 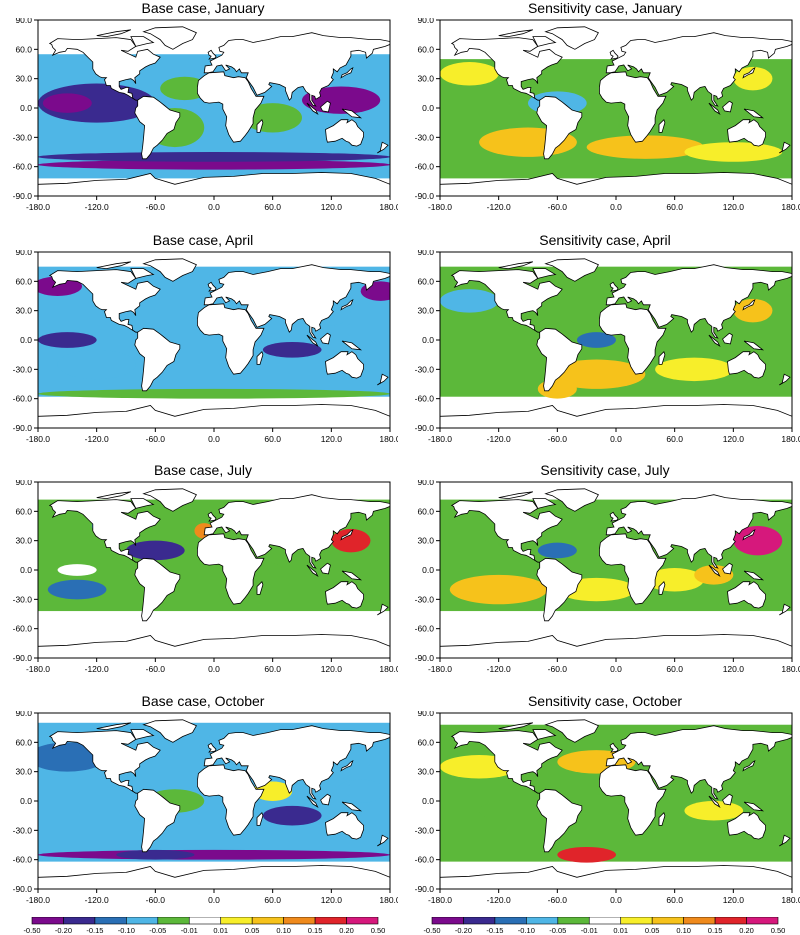 I want to click on land-antarctica, so click(x=616, y=184).